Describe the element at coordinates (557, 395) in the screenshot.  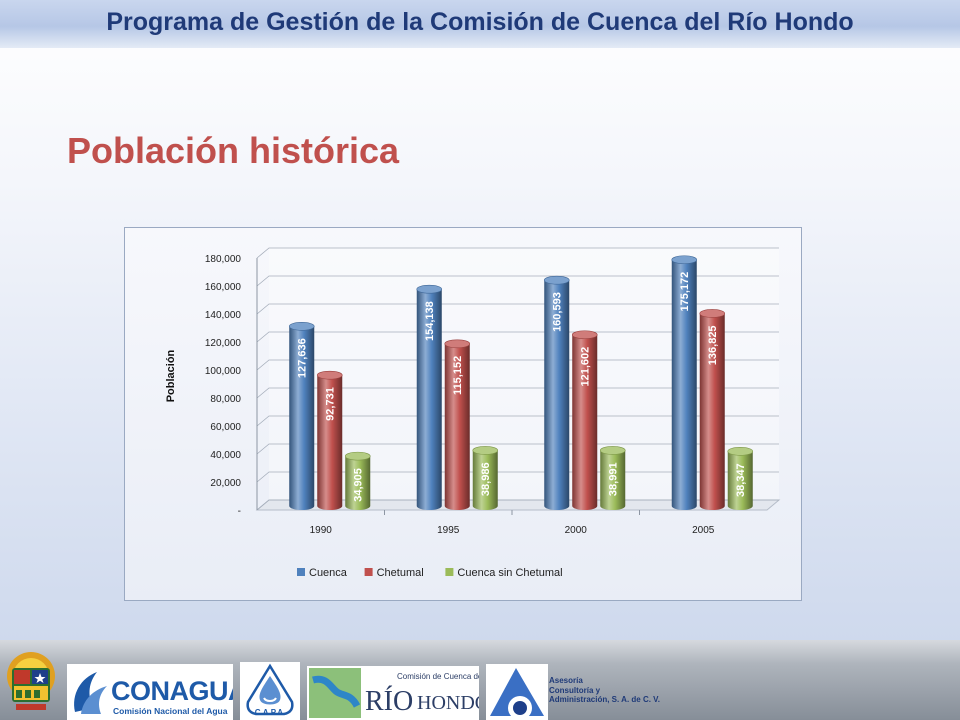
I see `bar-cuenca-2000` at that location.